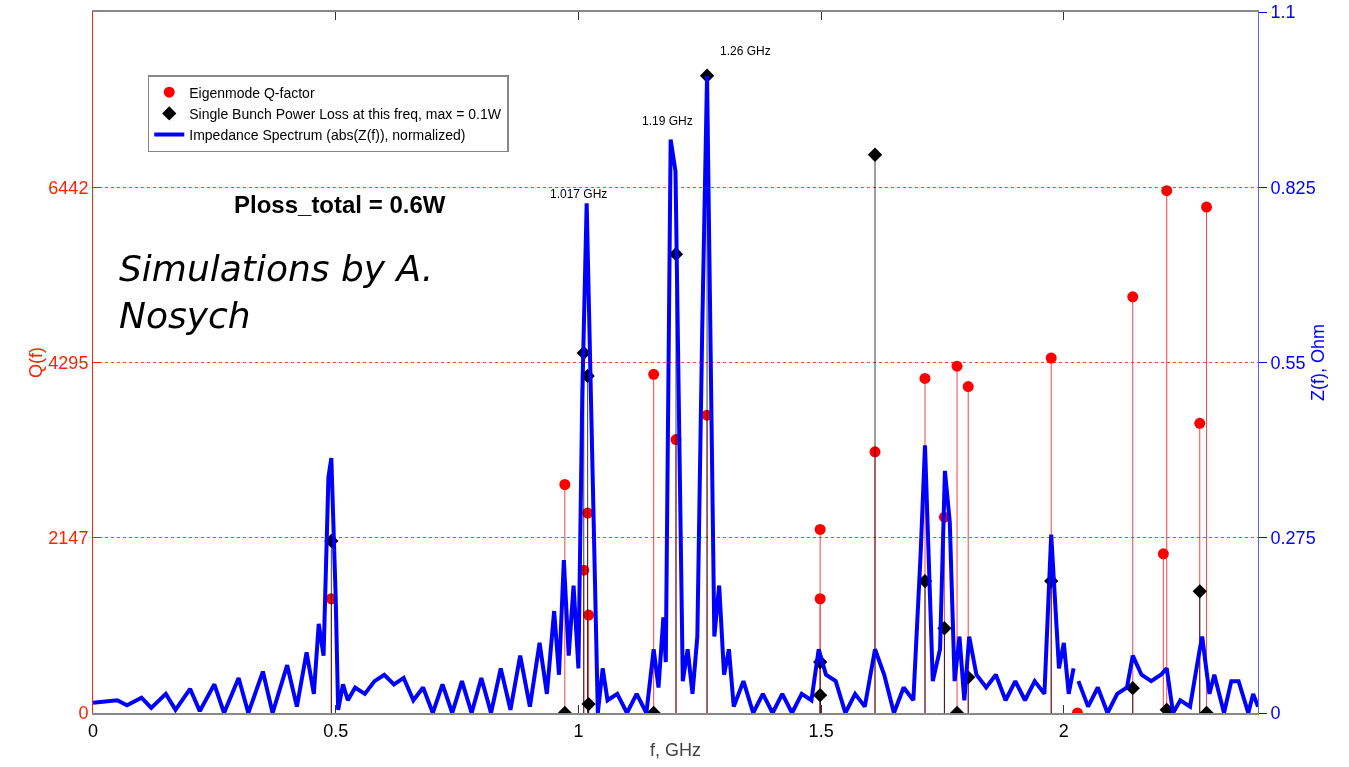 This screenshot has width=1349, height=767. What do you see at coordinates (1288, 362) in the screenshot?
I see `y2-tick-label: 0.55` at bounding box center [1288, 362].